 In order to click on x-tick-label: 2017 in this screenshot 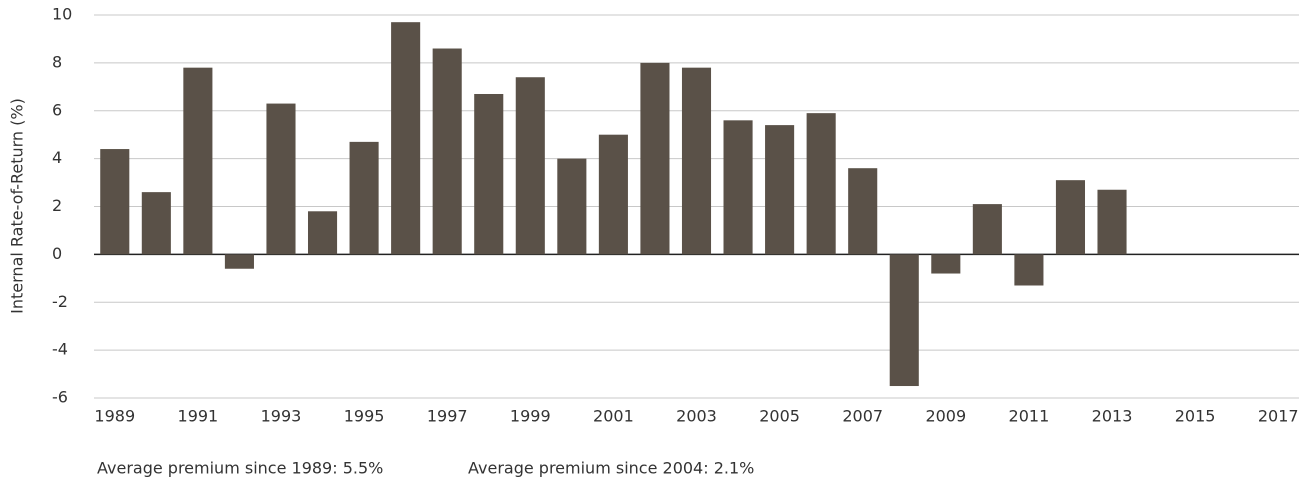, I will do `click(1278, 416)`.